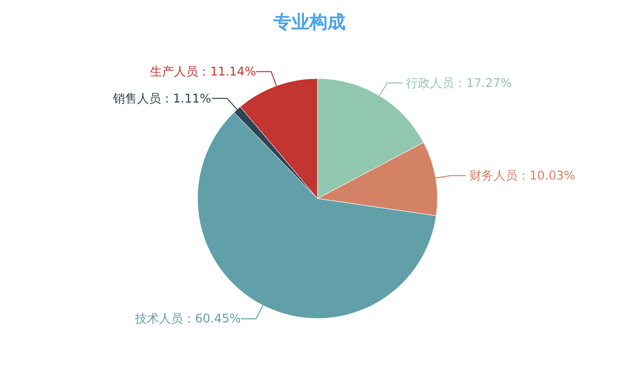 The height and width of the screenshot is (382, 618). What do you see at coordinates (174, 71) in the screenshot?
I see `slice-label: 生产人员` at bounding box center [174, 71].